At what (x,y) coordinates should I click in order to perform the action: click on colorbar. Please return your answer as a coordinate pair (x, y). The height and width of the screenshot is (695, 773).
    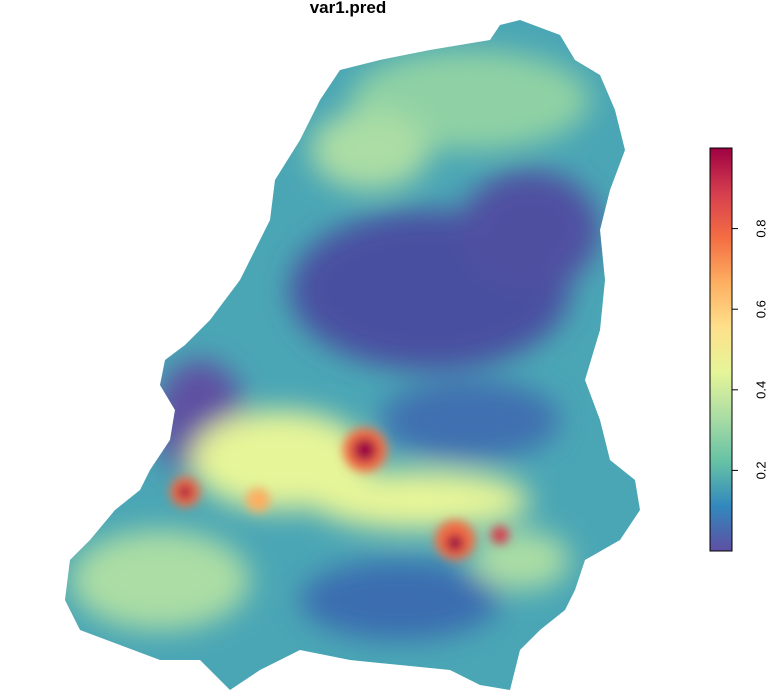
    Looking at the image, I should click on (721, 349).